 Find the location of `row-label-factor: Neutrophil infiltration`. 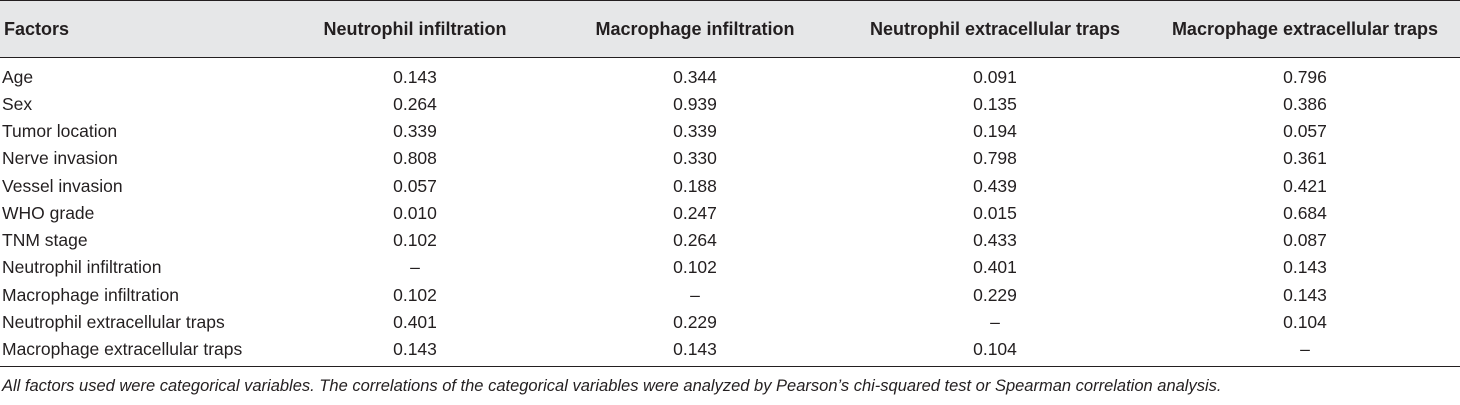

row-label-factor: Neutrophil infiltration is located at coordinates (82, 267).